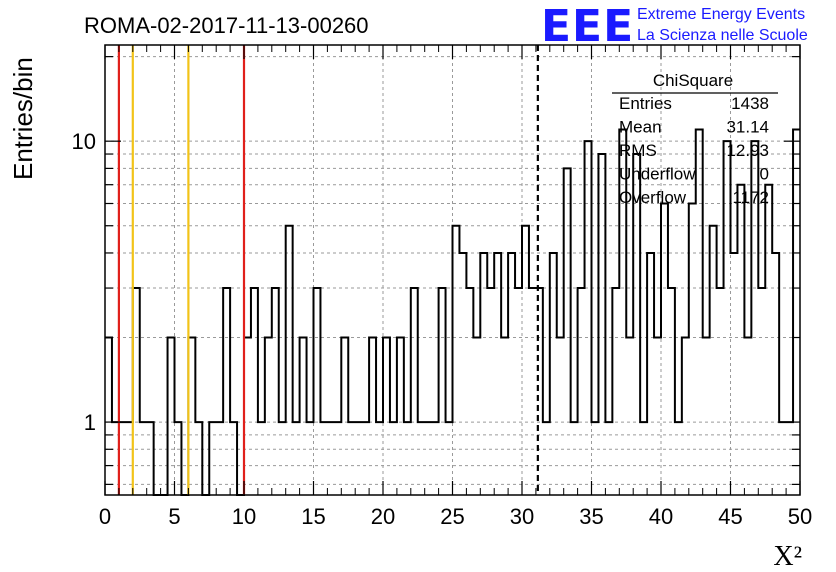 This screenshot has height=572, width=836. What do you see at coordinates (764, 174) in the screenshot?
I see `stats-row-value: 0` at bounding box center [764, 174].